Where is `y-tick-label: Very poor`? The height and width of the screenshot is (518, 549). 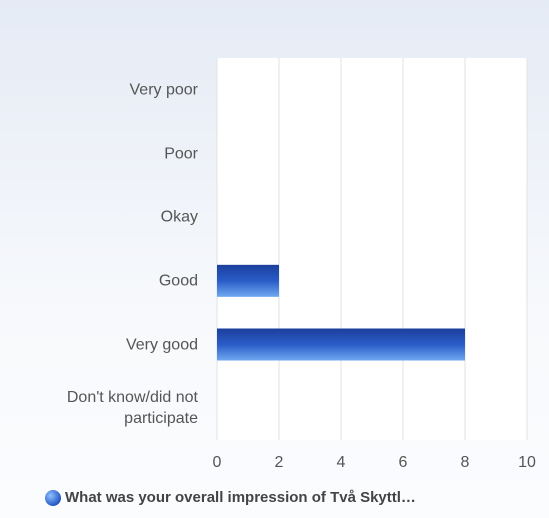
y-tick-label: Very poor is located at coordinates (163, 90).